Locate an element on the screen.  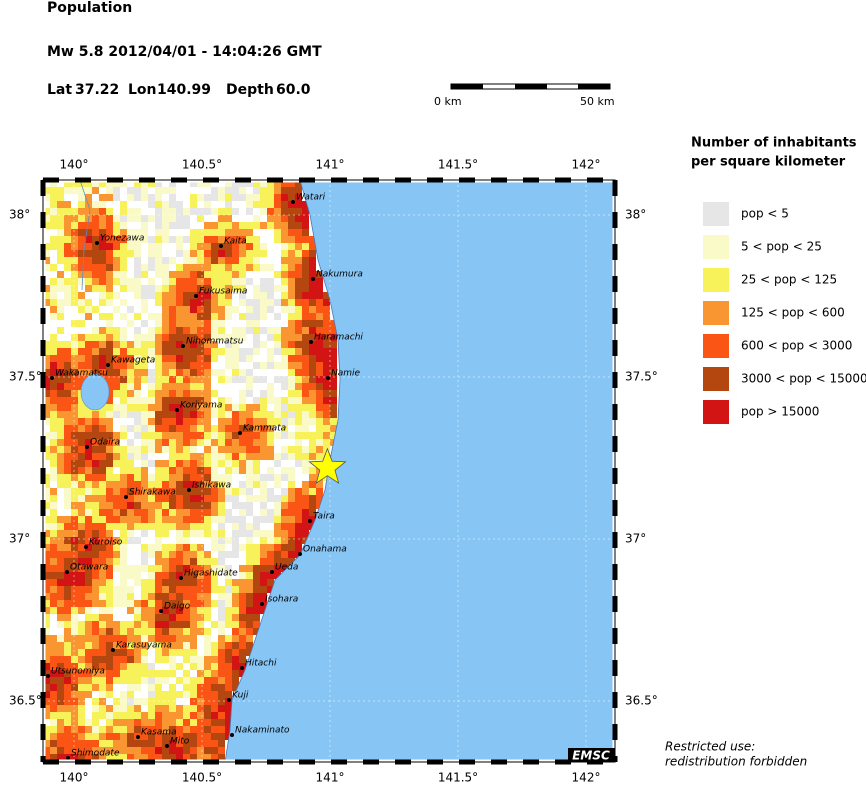
lon-label: 141° is located at coordinates (330, 778).